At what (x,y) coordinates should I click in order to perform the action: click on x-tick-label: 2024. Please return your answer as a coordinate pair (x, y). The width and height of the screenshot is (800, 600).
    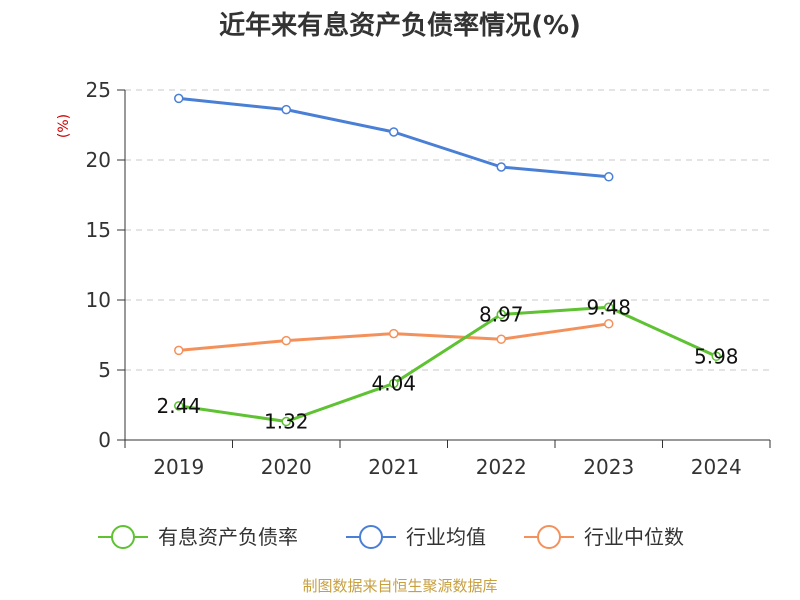
    Looking at the image, I should click on (716, 467).